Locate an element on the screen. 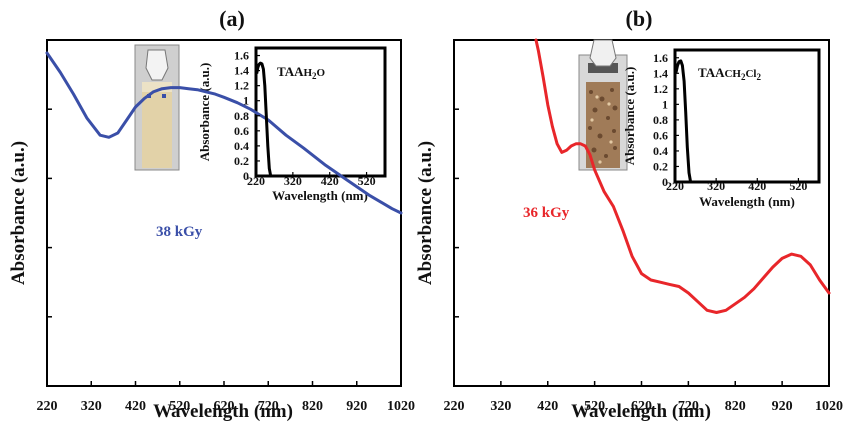 This screenshot has width=848, height=433. inset-x-tick-label-b: 520 is located at coordinates (798, 186).